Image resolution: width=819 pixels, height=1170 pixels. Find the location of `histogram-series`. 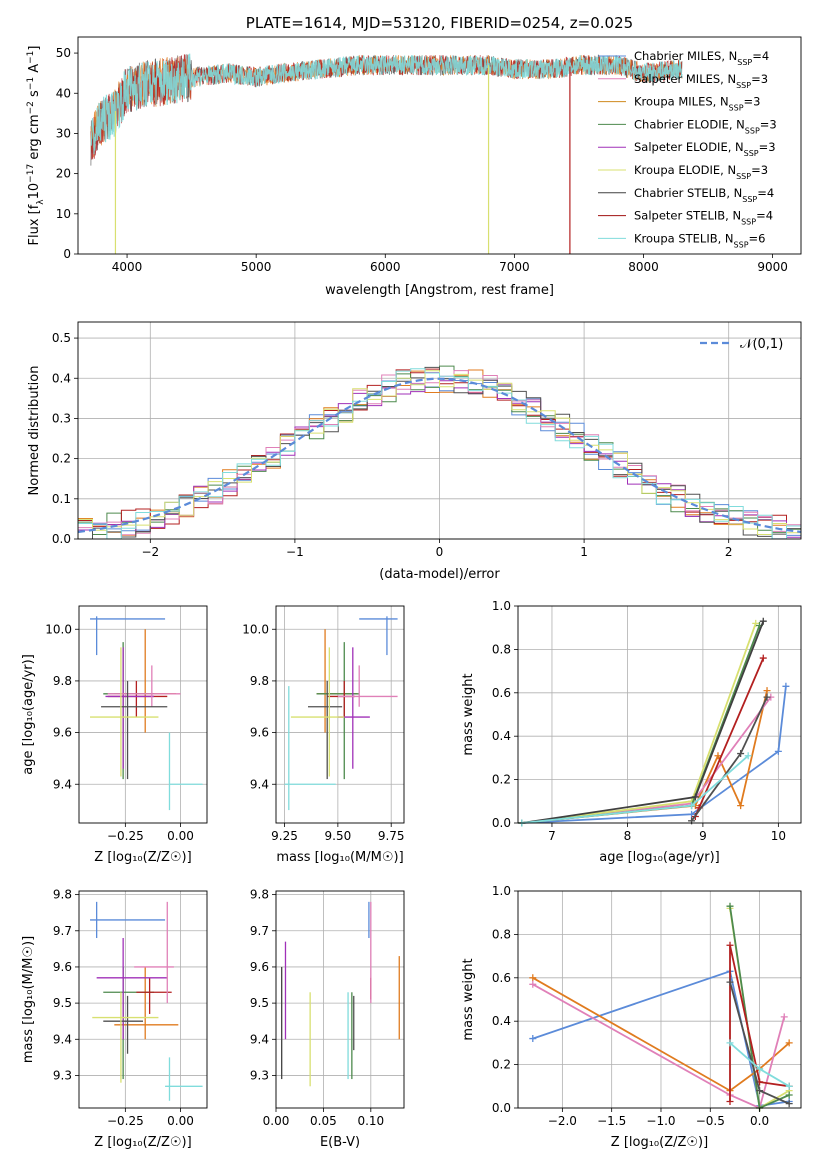

histogram-series is located at coordinates (439, 453).